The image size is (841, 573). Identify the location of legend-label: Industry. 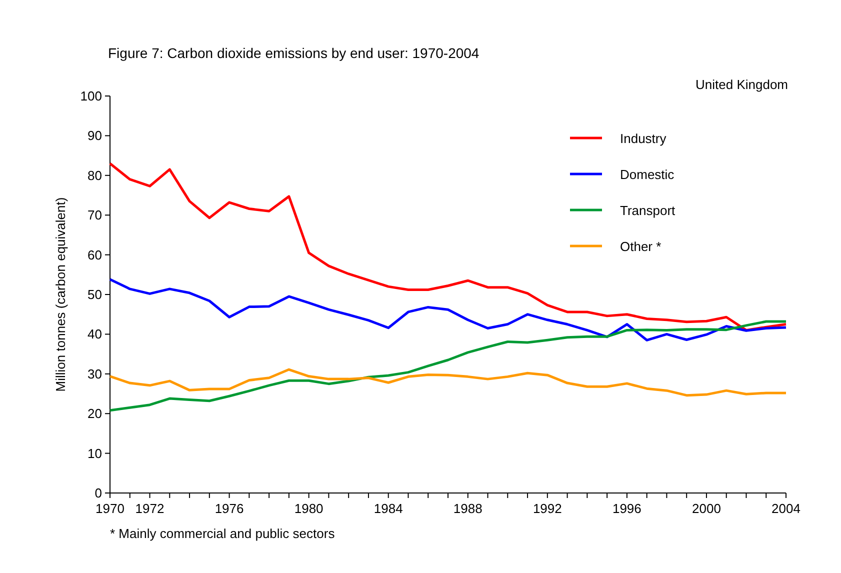
(643, 138).